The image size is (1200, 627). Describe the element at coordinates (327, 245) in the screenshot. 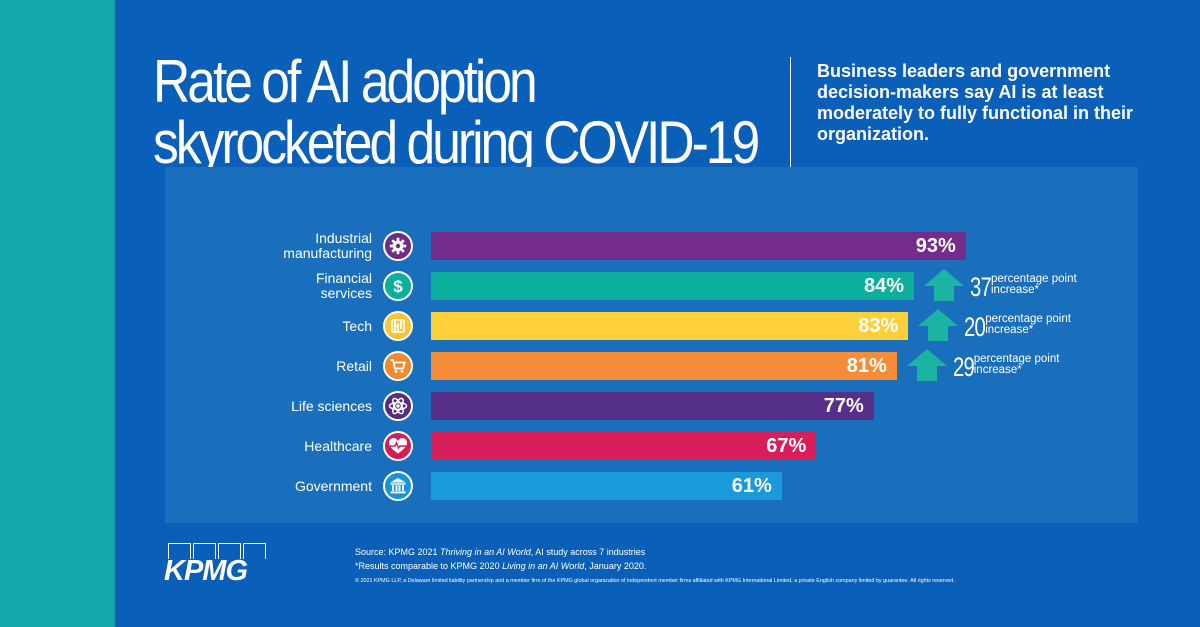

I see `category-label-industrial-manufacturing: Industrial manufacturing` at that location.